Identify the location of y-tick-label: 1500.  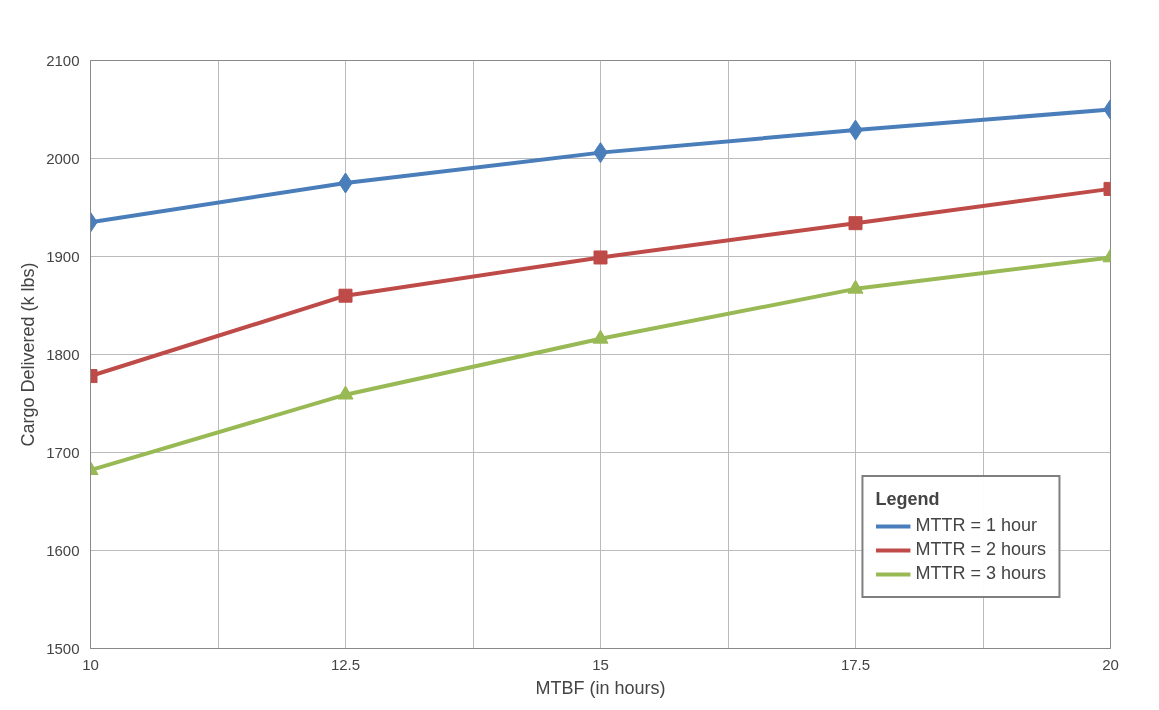
(63, 648).